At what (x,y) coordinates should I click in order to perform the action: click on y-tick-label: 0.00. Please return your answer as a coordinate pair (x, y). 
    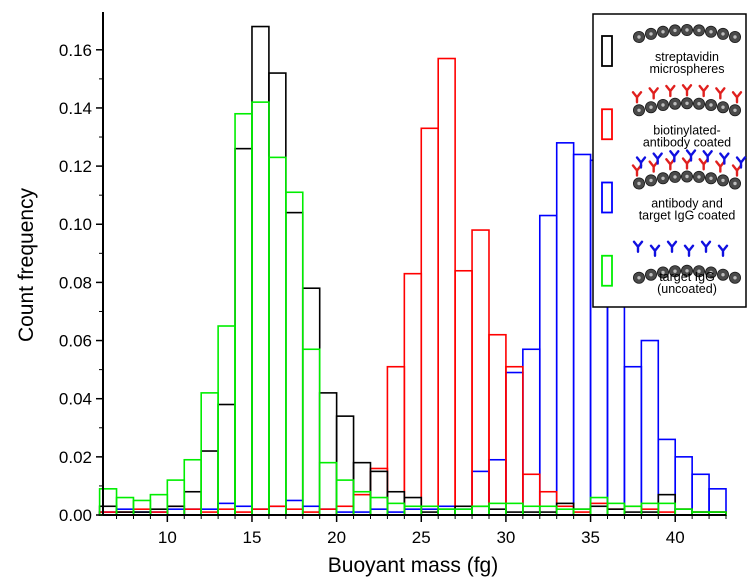
    Looking at the image, I should click on (75, 515).